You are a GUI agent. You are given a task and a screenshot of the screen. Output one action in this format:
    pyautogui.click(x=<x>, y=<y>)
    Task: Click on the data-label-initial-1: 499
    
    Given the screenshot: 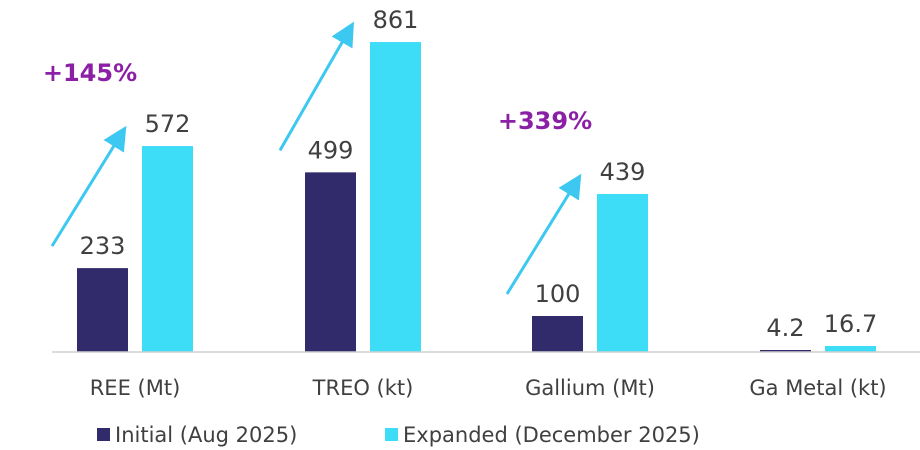 What is the action you would take?
    pyautogui.click(x=331, y=150)
    